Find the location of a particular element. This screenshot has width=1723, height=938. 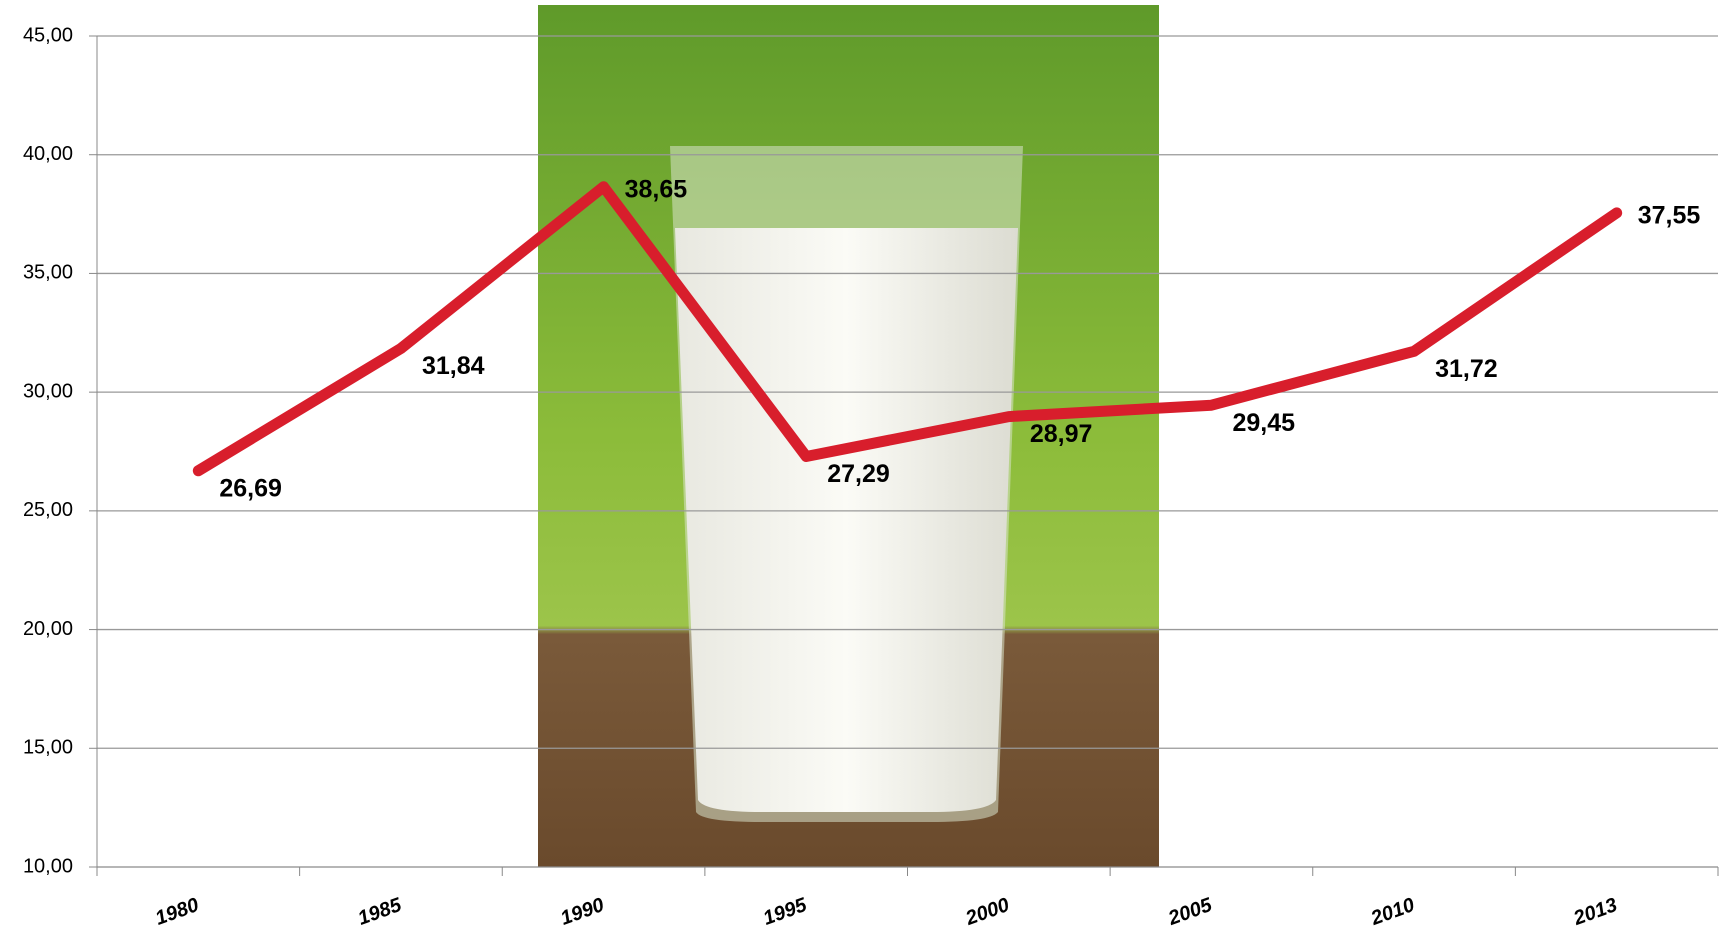

x-tick-label: 2010 is located at coordinates (1392, 912).